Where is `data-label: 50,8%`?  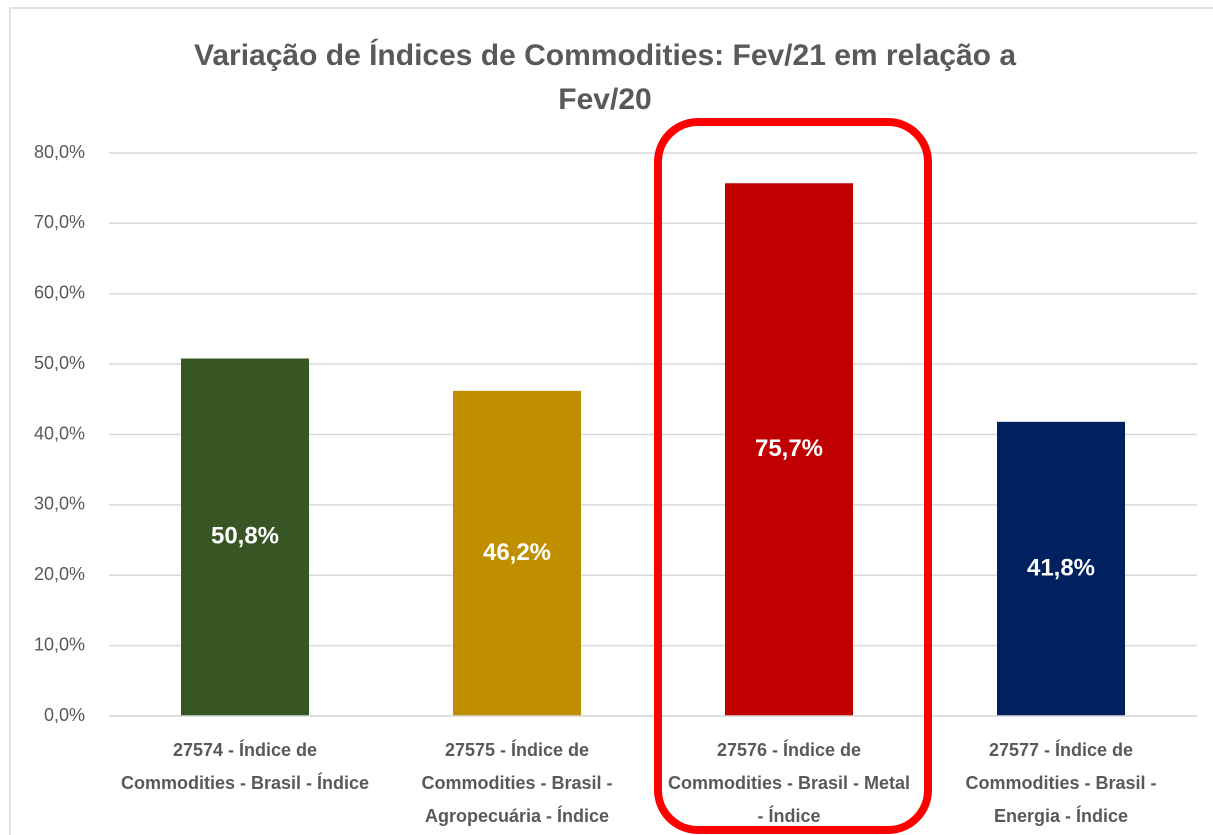 data-label: 50,8% is located at coordinates (245, 536).